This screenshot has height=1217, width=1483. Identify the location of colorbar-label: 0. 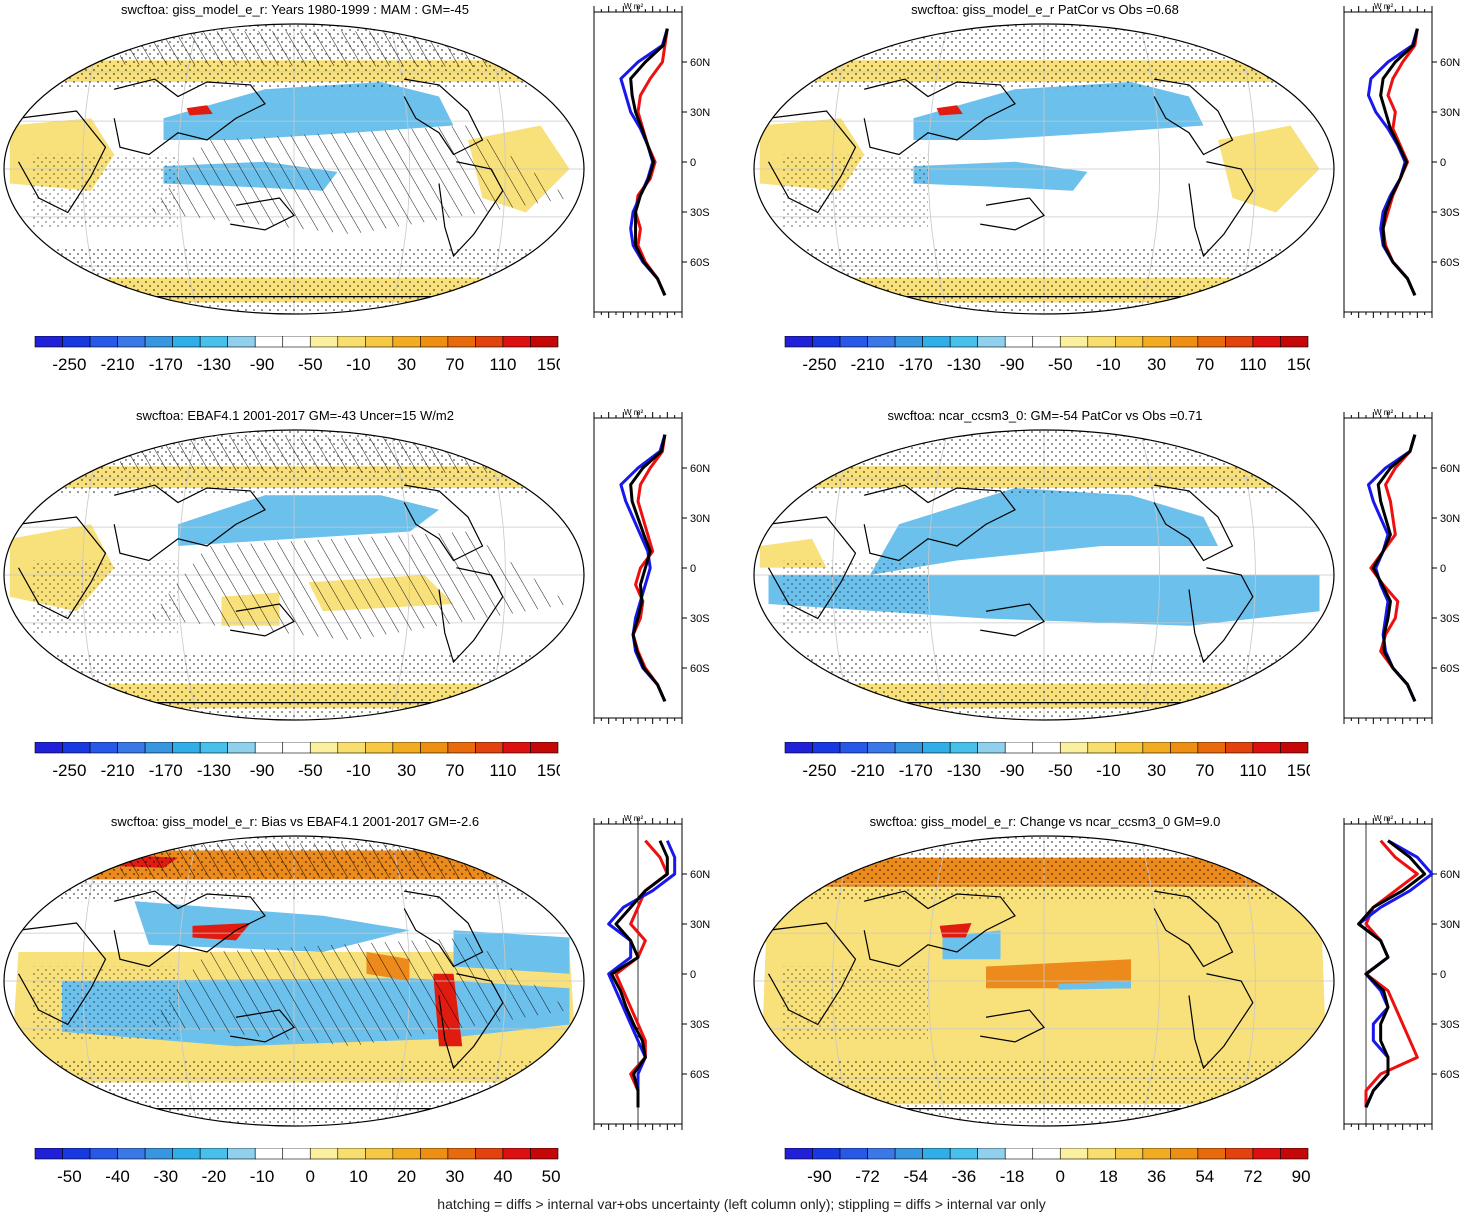
(1060, 1176).